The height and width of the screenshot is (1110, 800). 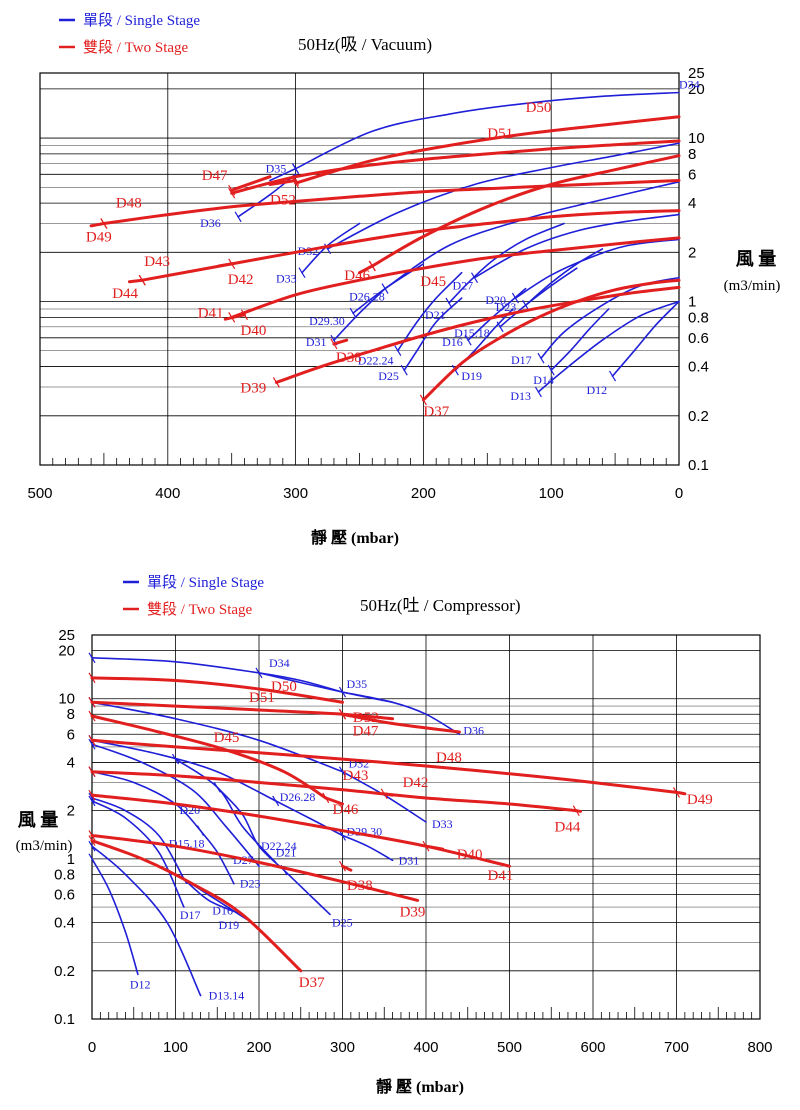 I want to click on series-label-D15.18: D15.18, so click(x=472, y=333).